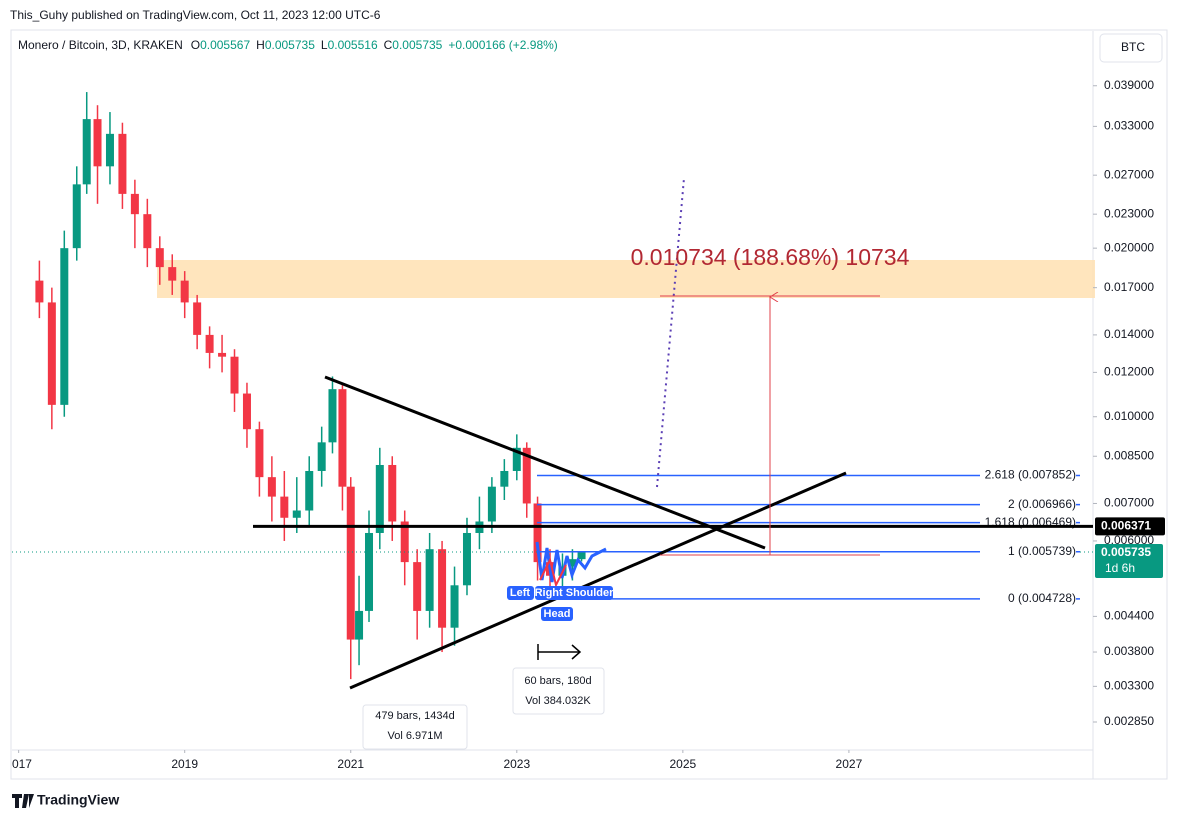  Describe the element at coordinates (1129, 126) in the screenshot. I see `y-tick-label: 0.033000` at that location.